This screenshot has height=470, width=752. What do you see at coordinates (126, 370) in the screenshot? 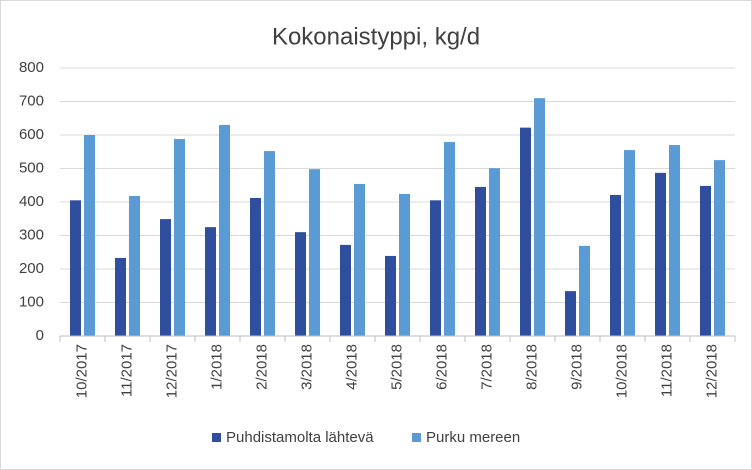
I see `x-tick-label: 11/2017` at bounding box center [126, 370].